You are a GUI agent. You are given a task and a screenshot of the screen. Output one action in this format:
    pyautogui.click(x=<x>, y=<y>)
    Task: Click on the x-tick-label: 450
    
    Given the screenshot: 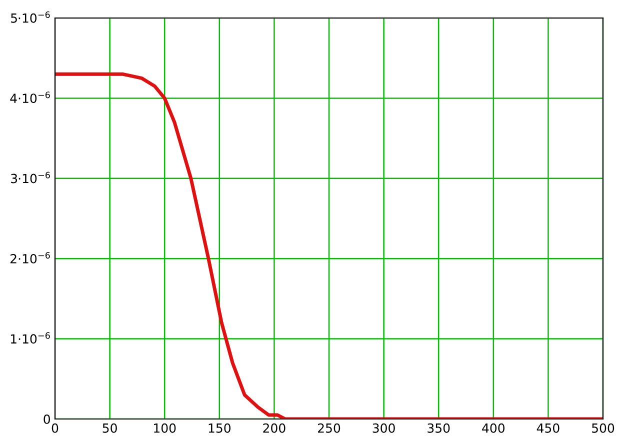 What is the action you would take?
    pyautogui.click(x=548, y=428)
    